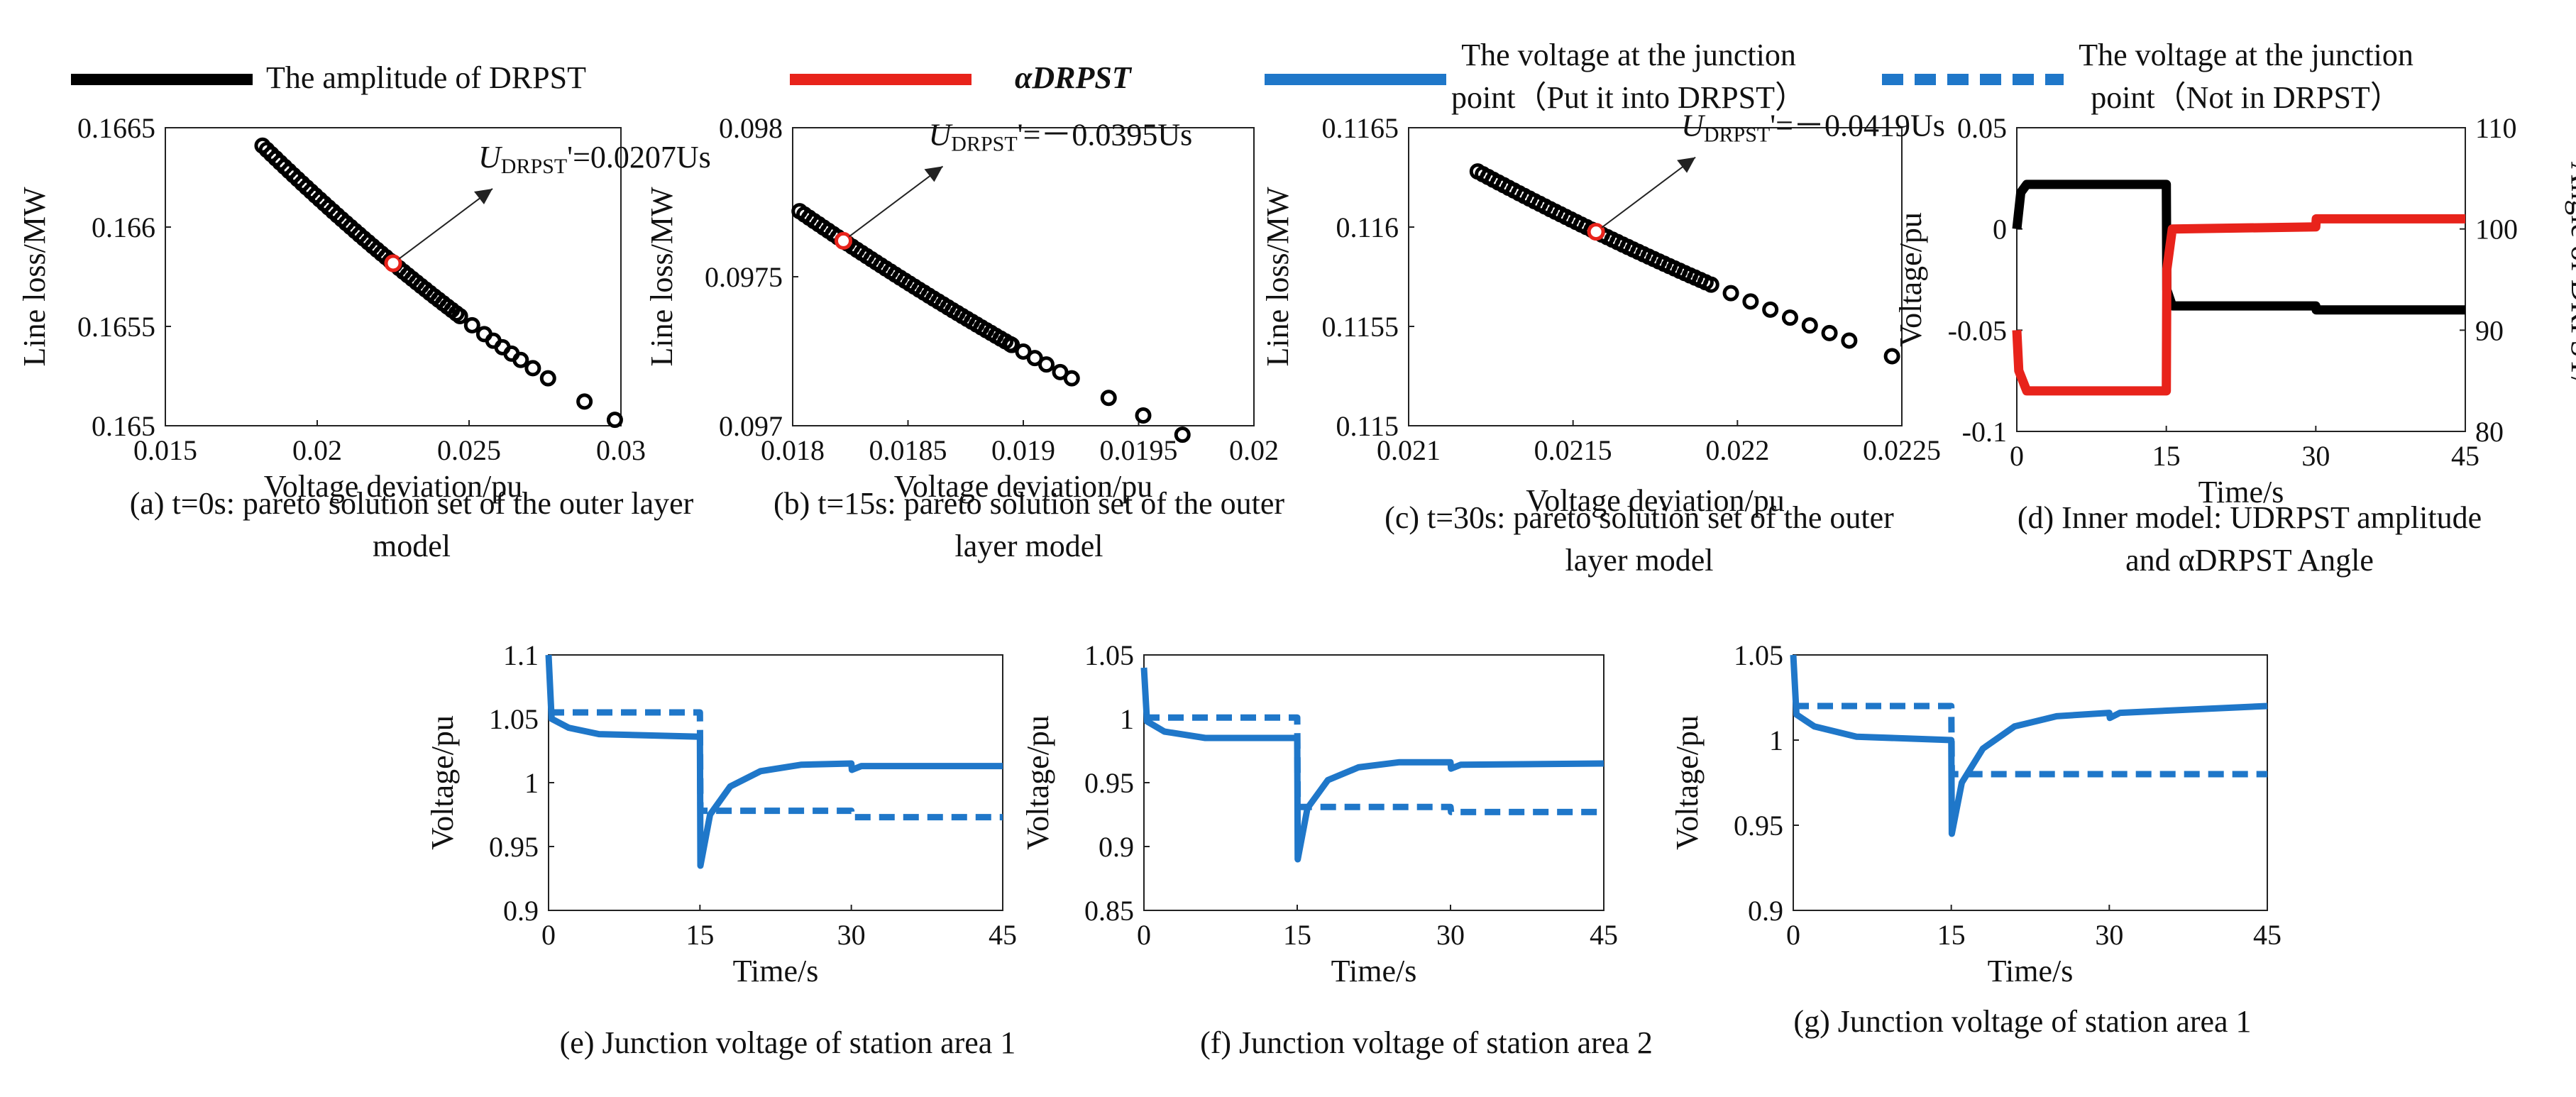 The width and height of the screenshot is (2576, 1097). What do you see at coordinates (1426, 1042) in the screenshot?
I see `caption-f: (f) Junction voltage of station area 2` at bounding box center [1426, 1042].